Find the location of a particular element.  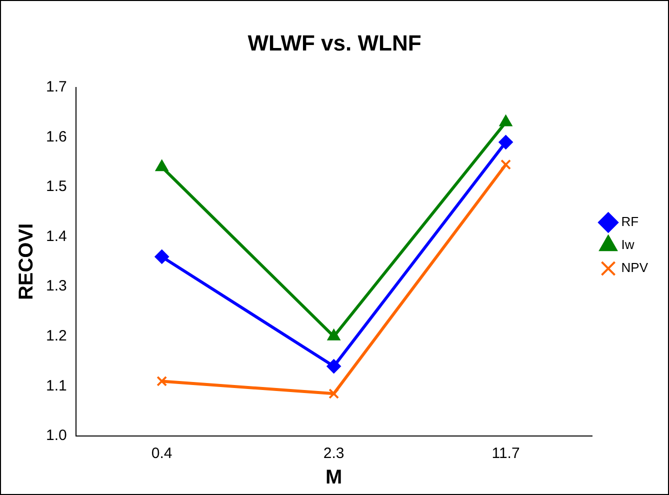

legend-label: Iw is located at coordinates (628, 244).